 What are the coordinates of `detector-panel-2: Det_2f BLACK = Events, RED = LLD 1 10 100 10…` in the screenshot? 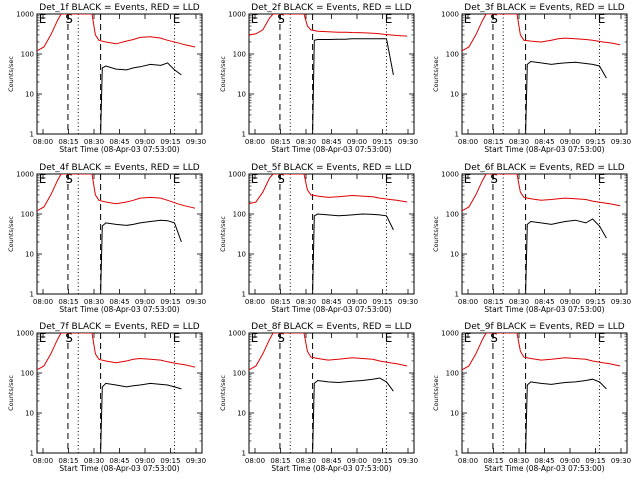 It's located at (318, 78).